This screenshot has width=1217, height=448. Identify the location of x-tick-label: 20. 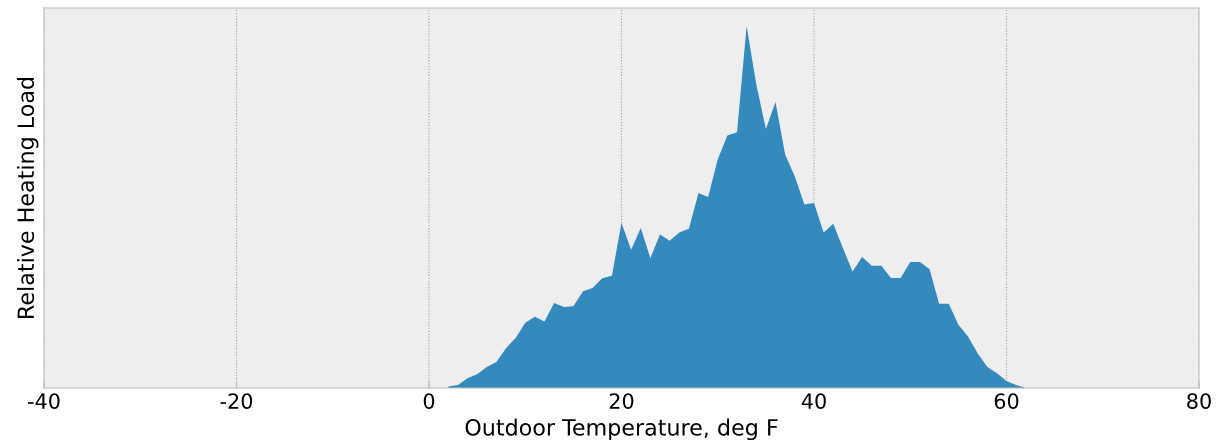
(621, 401).